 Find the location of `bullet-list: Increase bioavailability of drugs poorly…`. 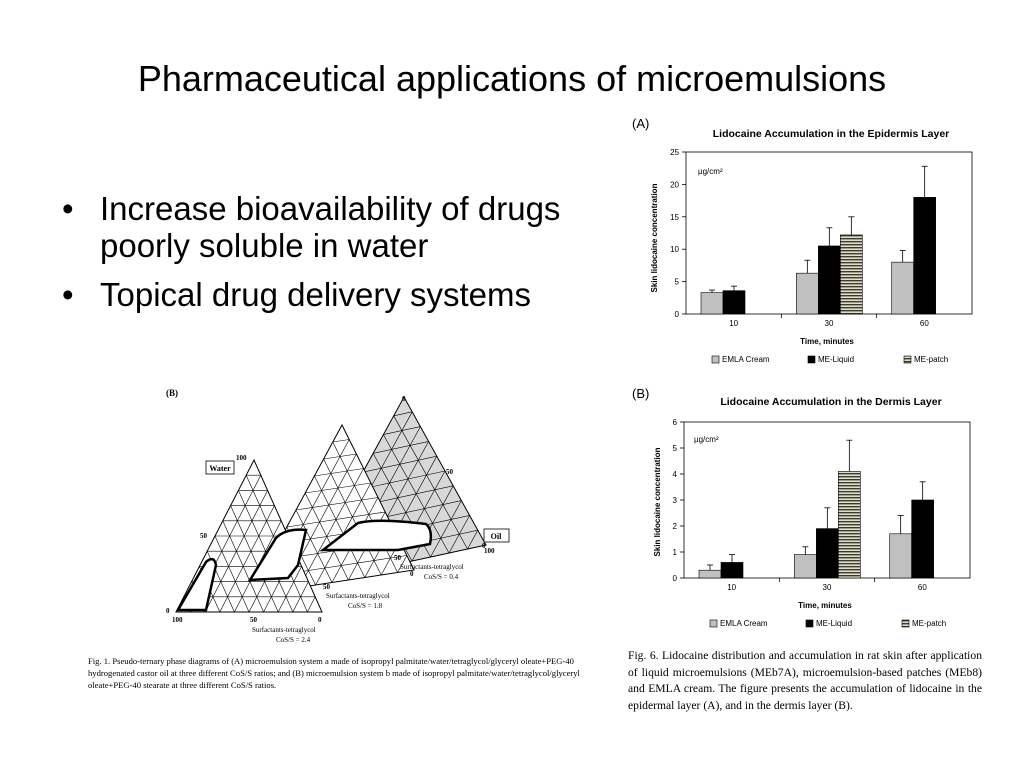

bullet-list: Increase bioavailability of drugs poorly… is located at coordinates (338, 257).